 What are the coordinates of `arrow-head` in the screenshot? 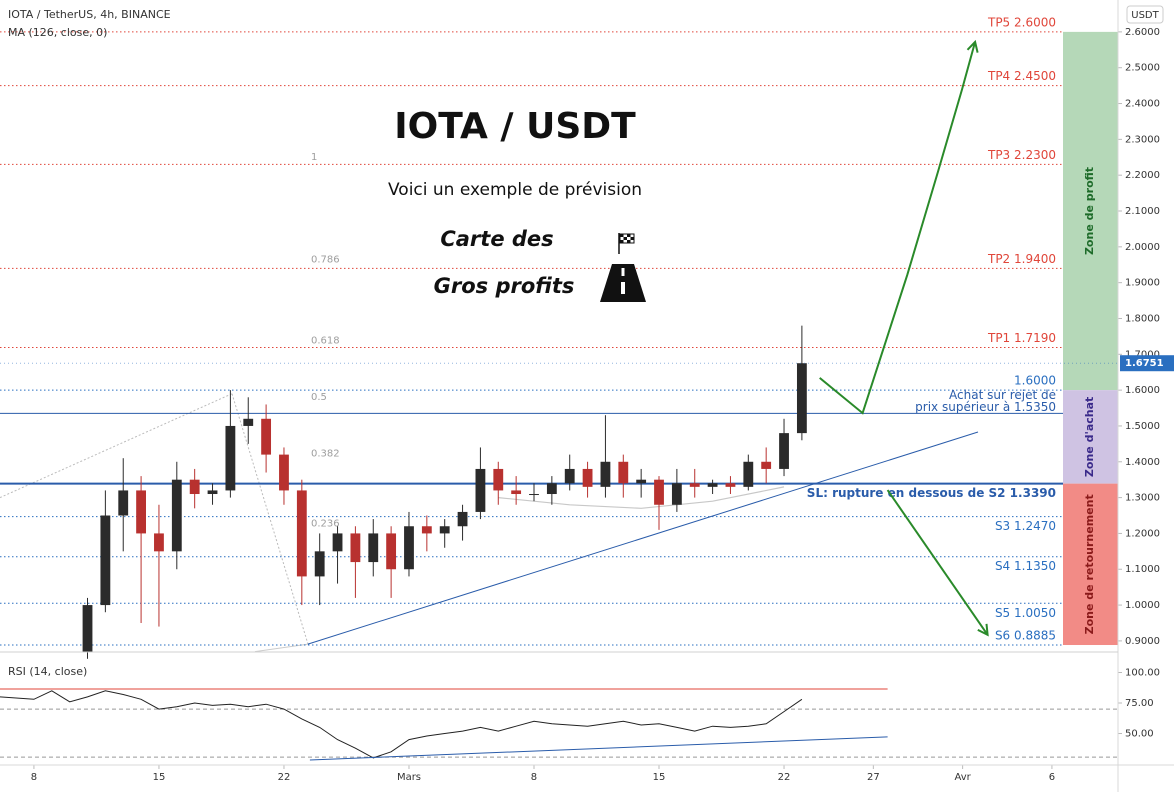 It's located at (972, 46).